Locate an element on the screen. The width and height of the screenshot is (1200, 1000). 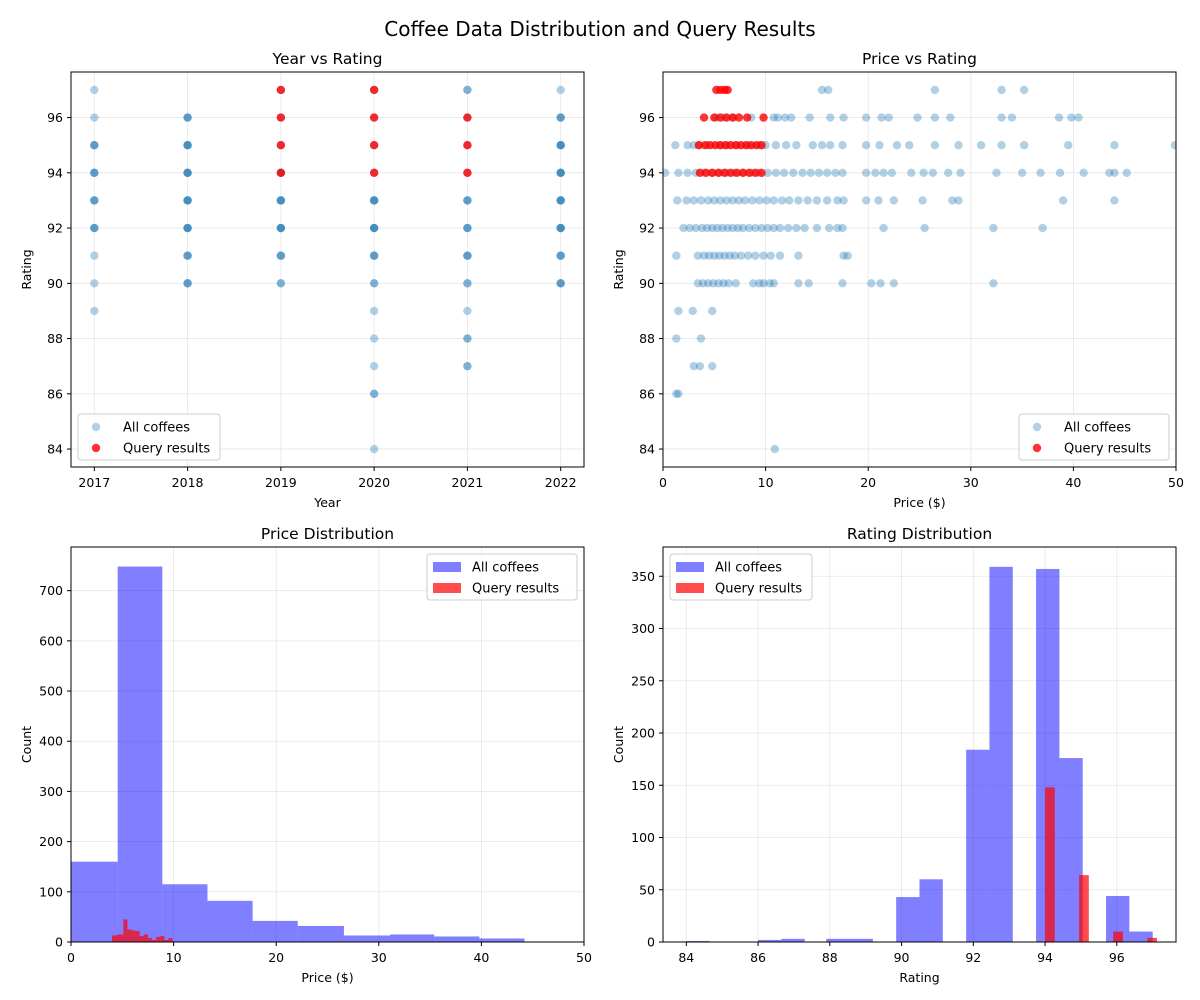
x-tick-label: 96 is located at coordinates (1117, 957).